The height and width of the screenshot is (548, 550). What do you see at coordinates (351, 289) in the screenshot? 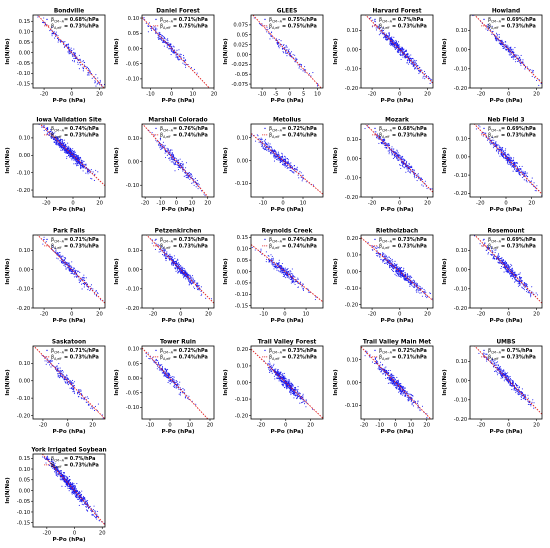
I see `y-tick-label: -0.10` at bounding box center [351, 289].